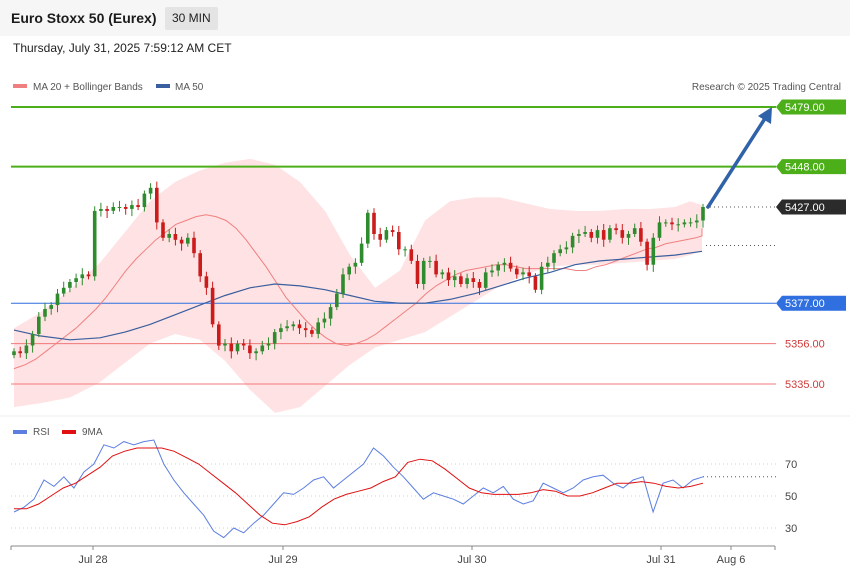 The image size is (850, 576). Describe the element at coordinates (189, 87) in the screenshot. I see `ma50-legend-label: MA 50` at that location.